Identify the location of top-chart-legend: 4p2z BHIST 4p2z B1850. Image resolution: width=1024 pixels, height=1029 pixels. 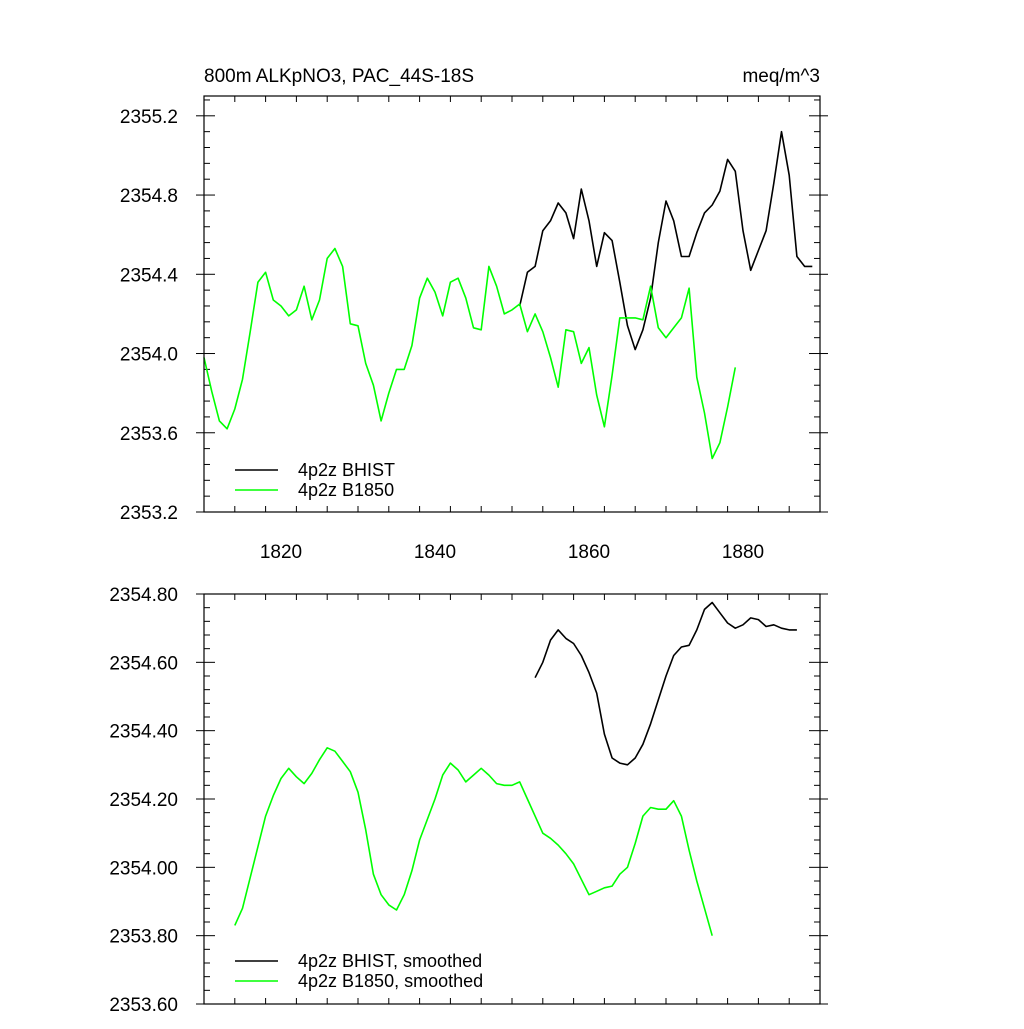
(315, 480).